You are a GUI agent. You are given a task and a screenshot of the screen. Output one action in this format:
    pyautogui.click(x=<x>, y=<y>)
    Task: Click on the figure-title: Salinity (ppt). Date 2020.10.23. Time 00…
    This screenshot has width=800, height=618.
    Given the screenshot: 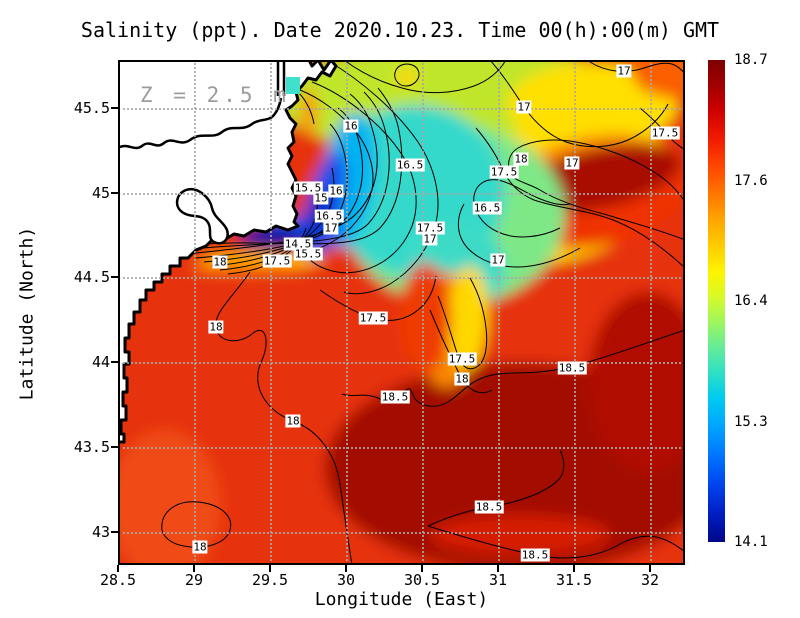 What is the action you would take?
    pyautogui.click(x=400, y=30)
    